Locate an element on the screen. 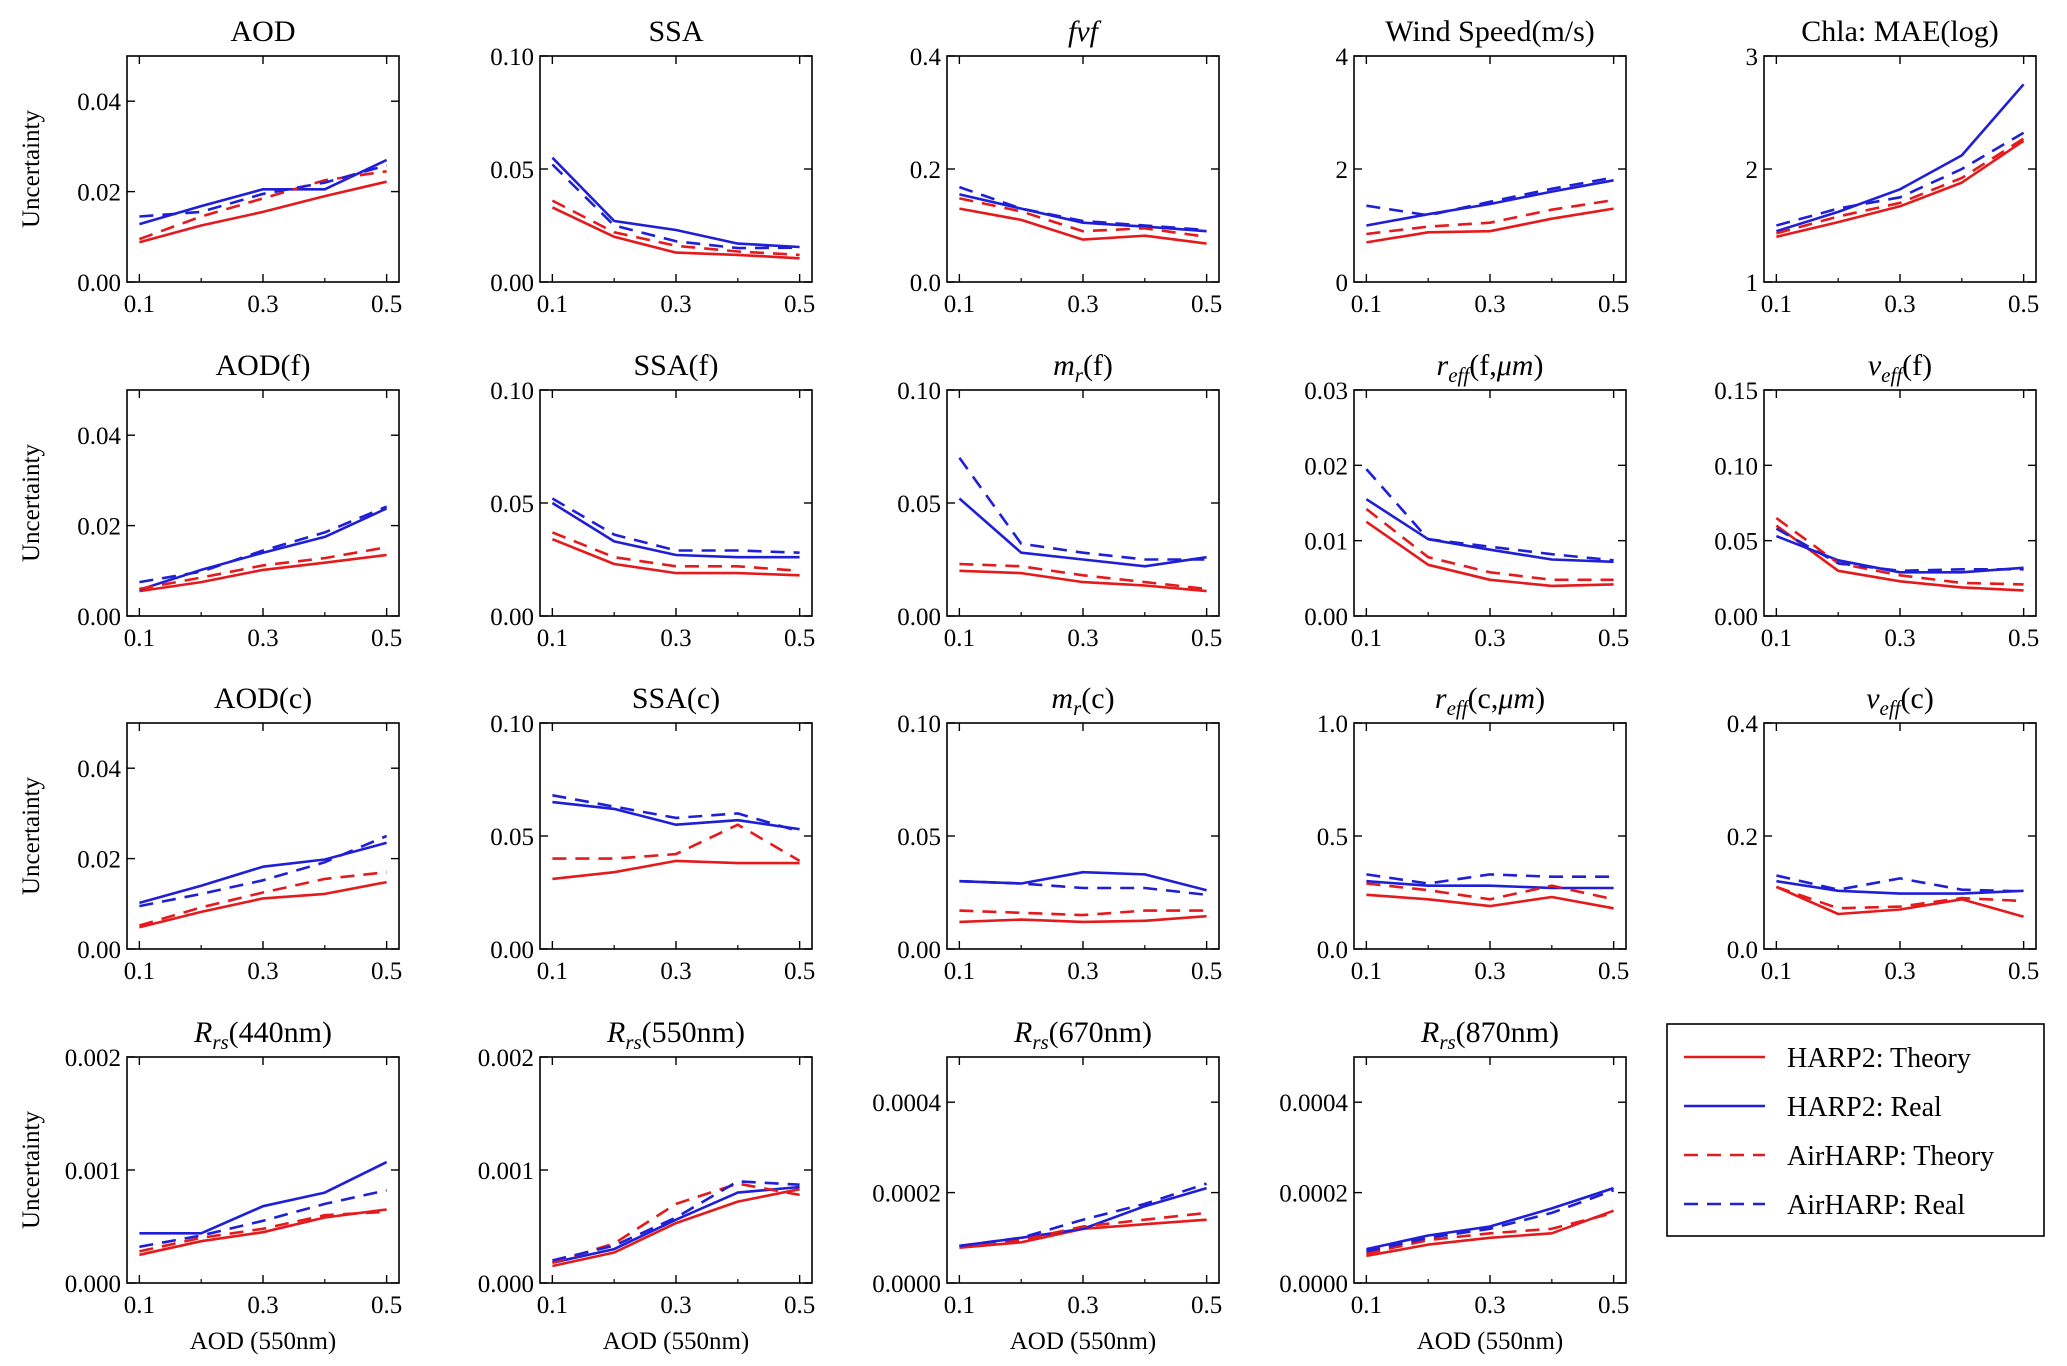  y-tick-label: 0.10 is located at coordinates (512, 391).